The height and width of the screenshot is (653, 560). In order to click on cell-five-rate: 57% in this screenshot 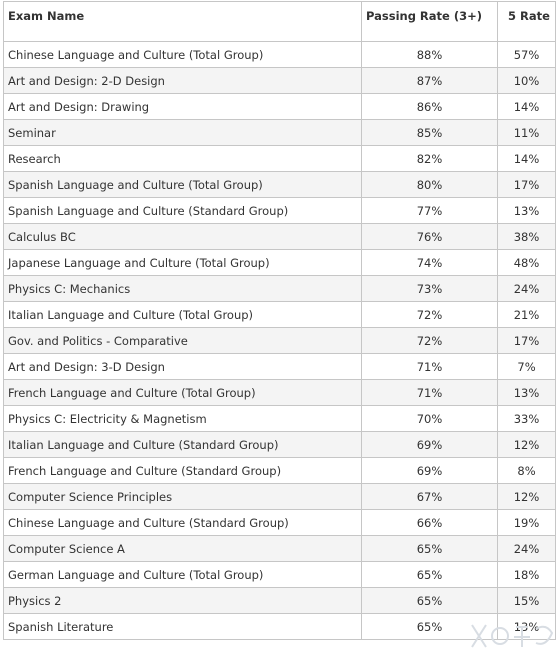, I will do `click(526, 54)`.